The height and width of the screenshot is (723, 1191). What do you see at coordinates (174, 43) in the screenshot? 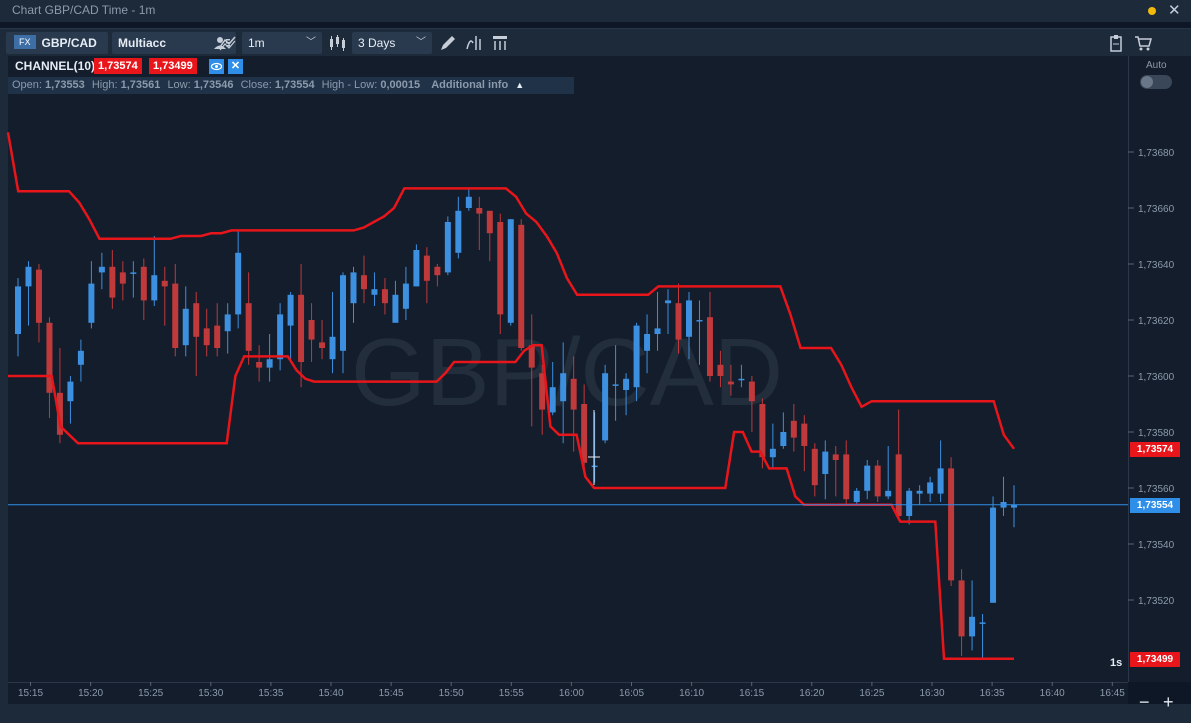
I see `account-selector: Multiacc` at bounding box center [174, 43].